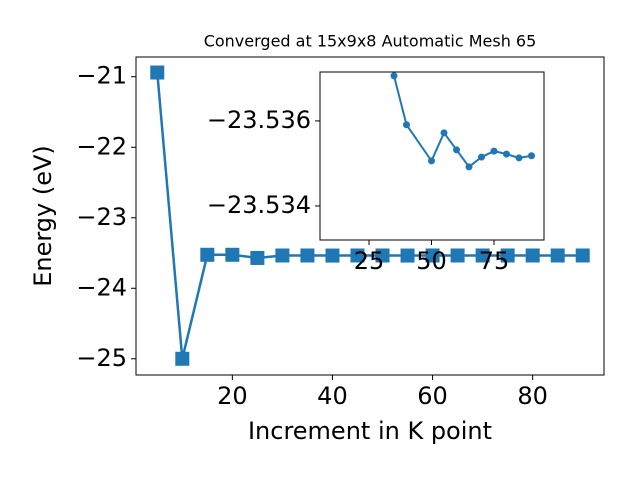 The image size is (640, 480). What do you see at coordinates (259, 120) in the screenshot?
I see `y-tick-label: −23.536` at bounding box center [259, 120].